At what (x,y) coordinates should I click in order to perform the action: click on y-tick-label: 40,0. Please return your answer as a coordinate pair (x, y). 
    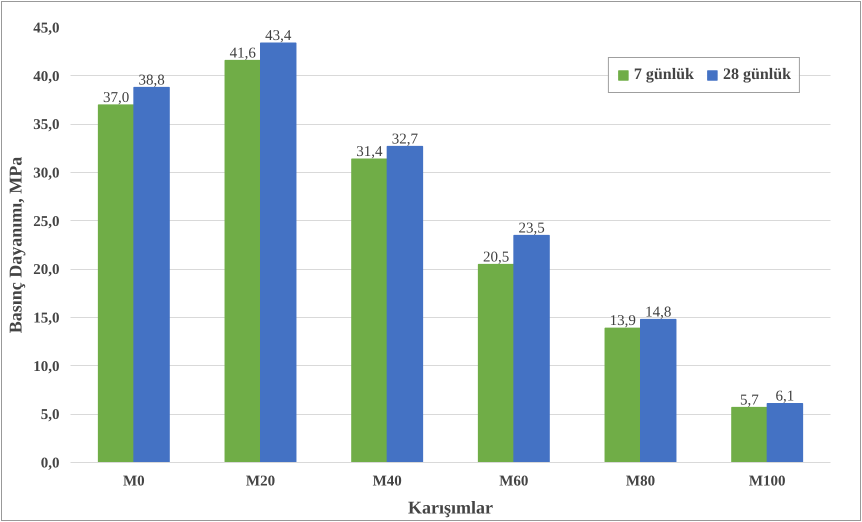
    Looking at the image, I should click on (46, 76).